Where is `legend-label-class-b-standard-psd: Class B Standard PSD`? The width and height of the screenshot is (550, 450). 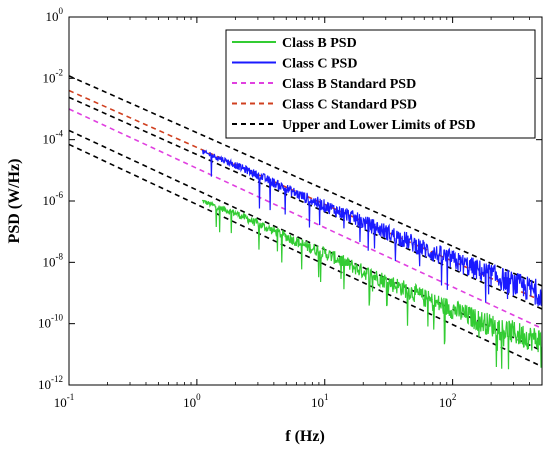
legend-label-class-b-standard-psd: Class B Standard PSD is located at coordinates (349, 84).